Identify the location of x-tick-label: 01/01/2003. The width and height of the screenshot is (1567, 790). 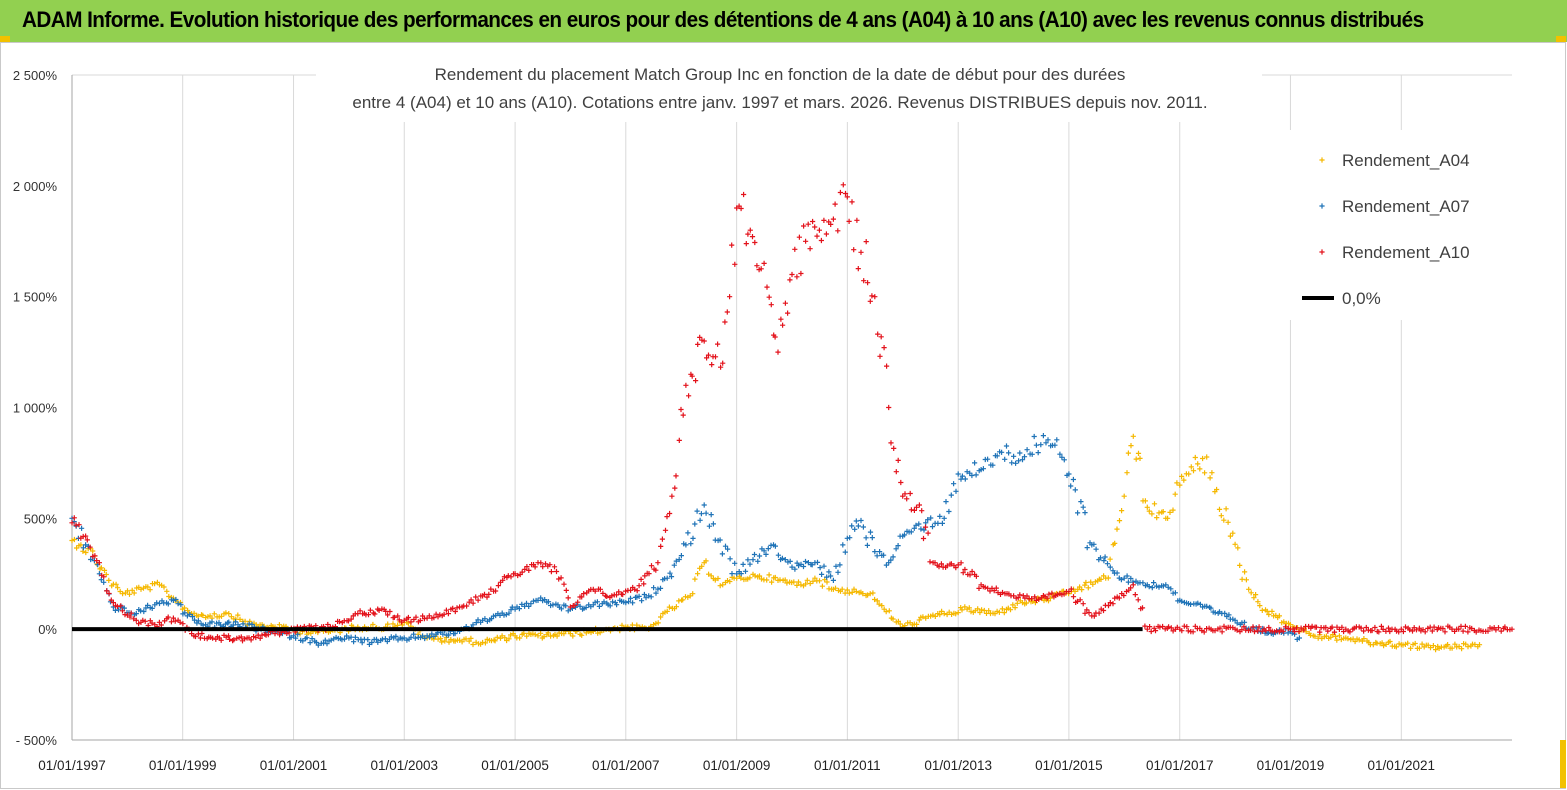
(404, 765).